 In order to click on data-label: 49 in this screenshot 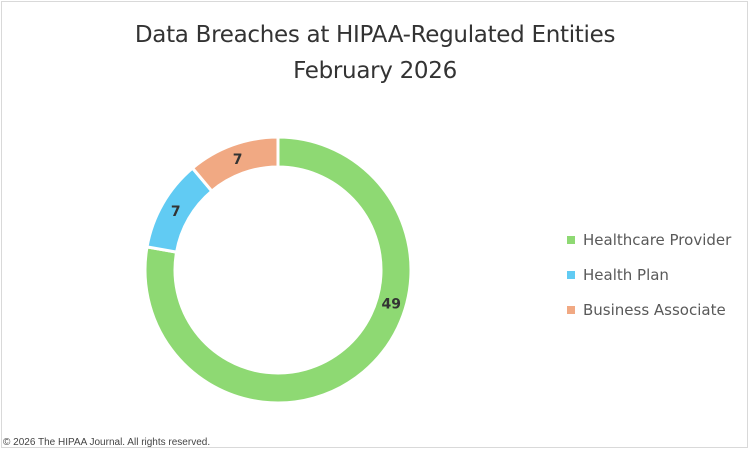, I will do `click(390, 304)`.